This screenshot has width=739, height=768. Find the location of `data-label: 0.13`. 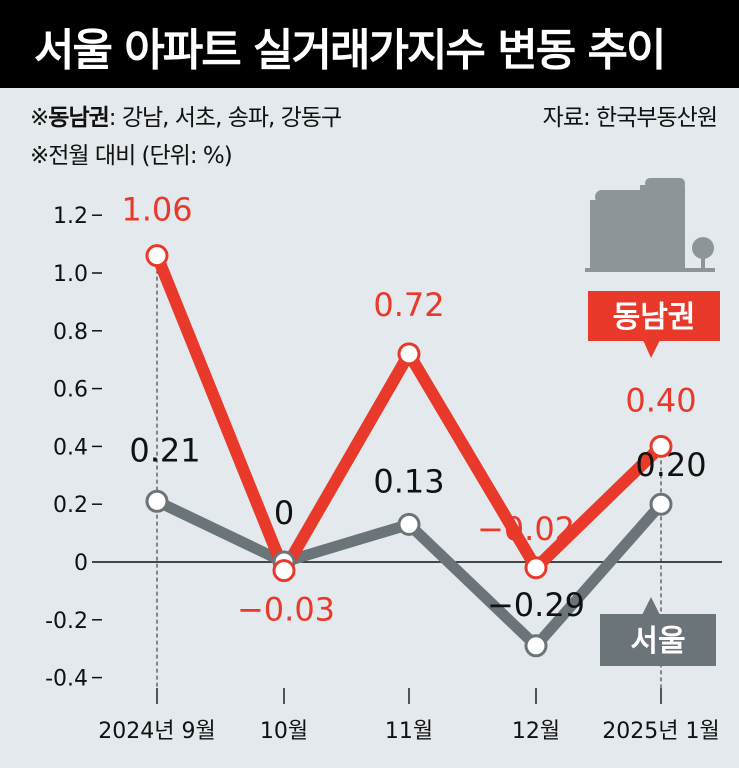

data-label: 0.13 is located at coordinates (408, 481).